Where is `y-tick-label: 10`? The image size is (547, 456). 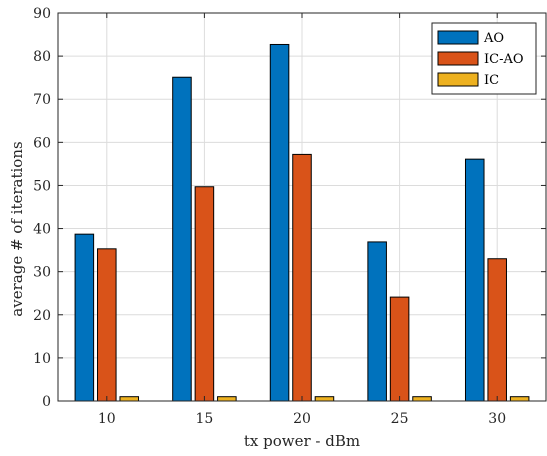
y-tick-label: 10 is located at coordinates (42, 359).